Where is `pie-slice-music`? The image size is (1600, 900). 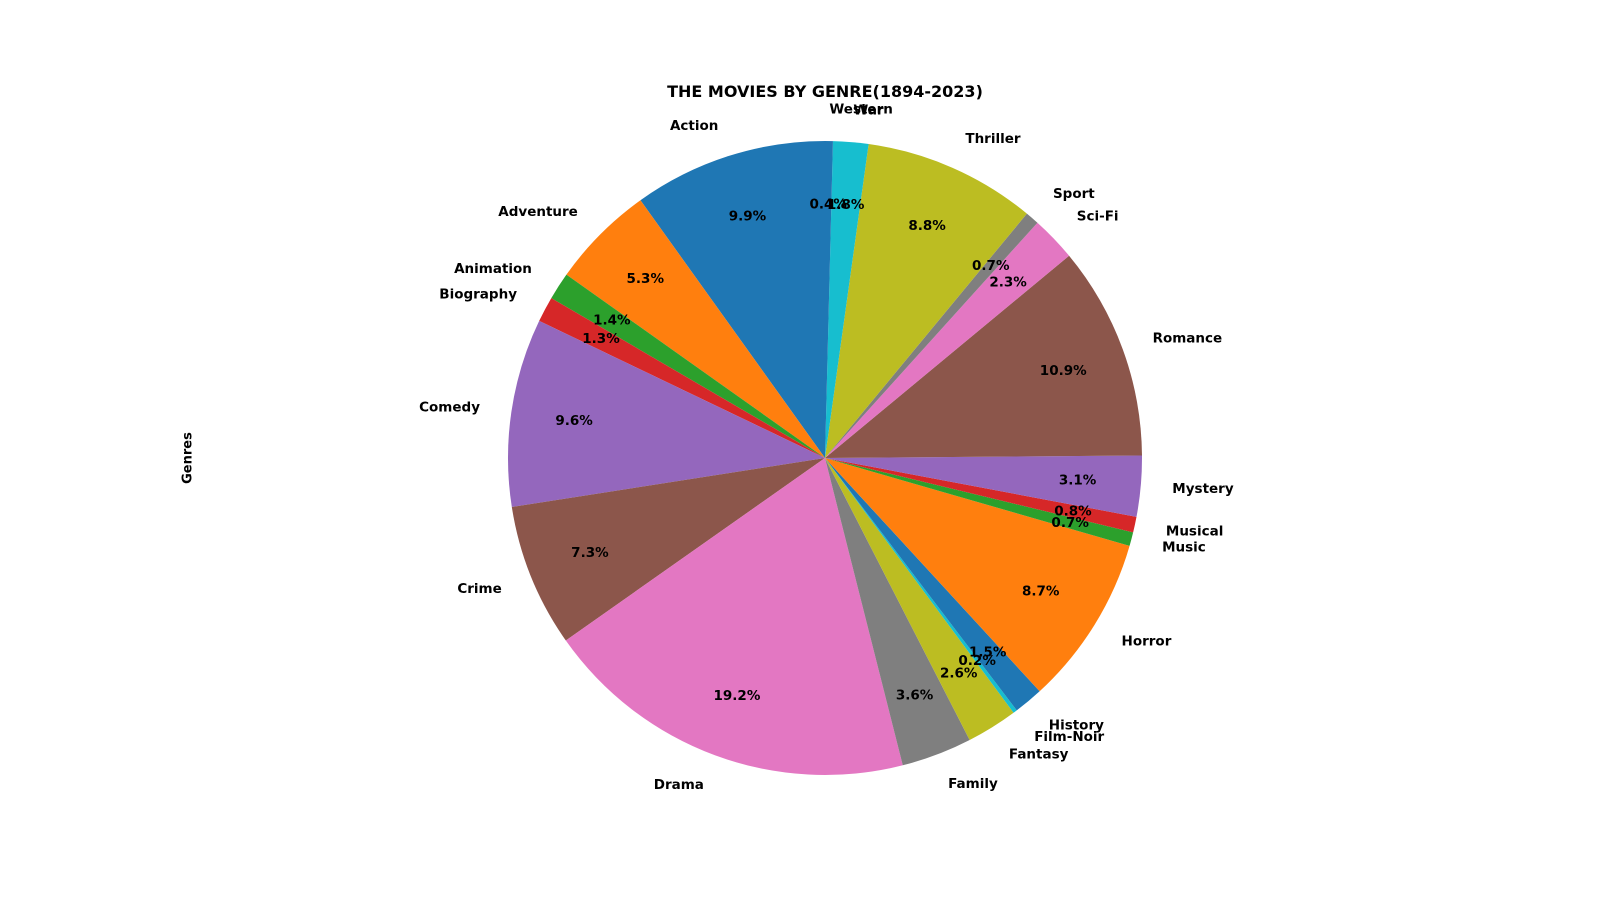
pie-slice-music is located at coordinates (979, 502).